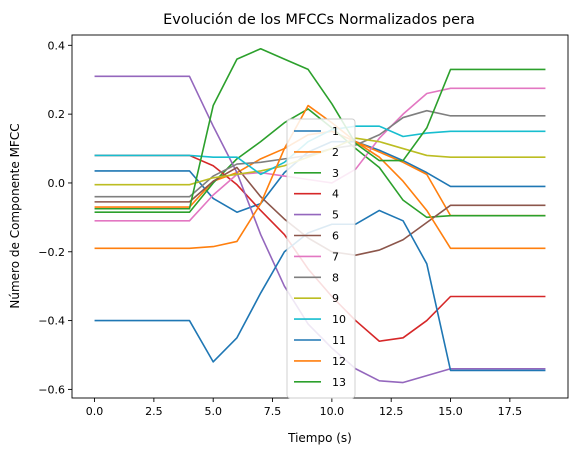 The height and width of the screenshot is (455, 579). I want to click on legend-label-10: 10, so click(339, 319).